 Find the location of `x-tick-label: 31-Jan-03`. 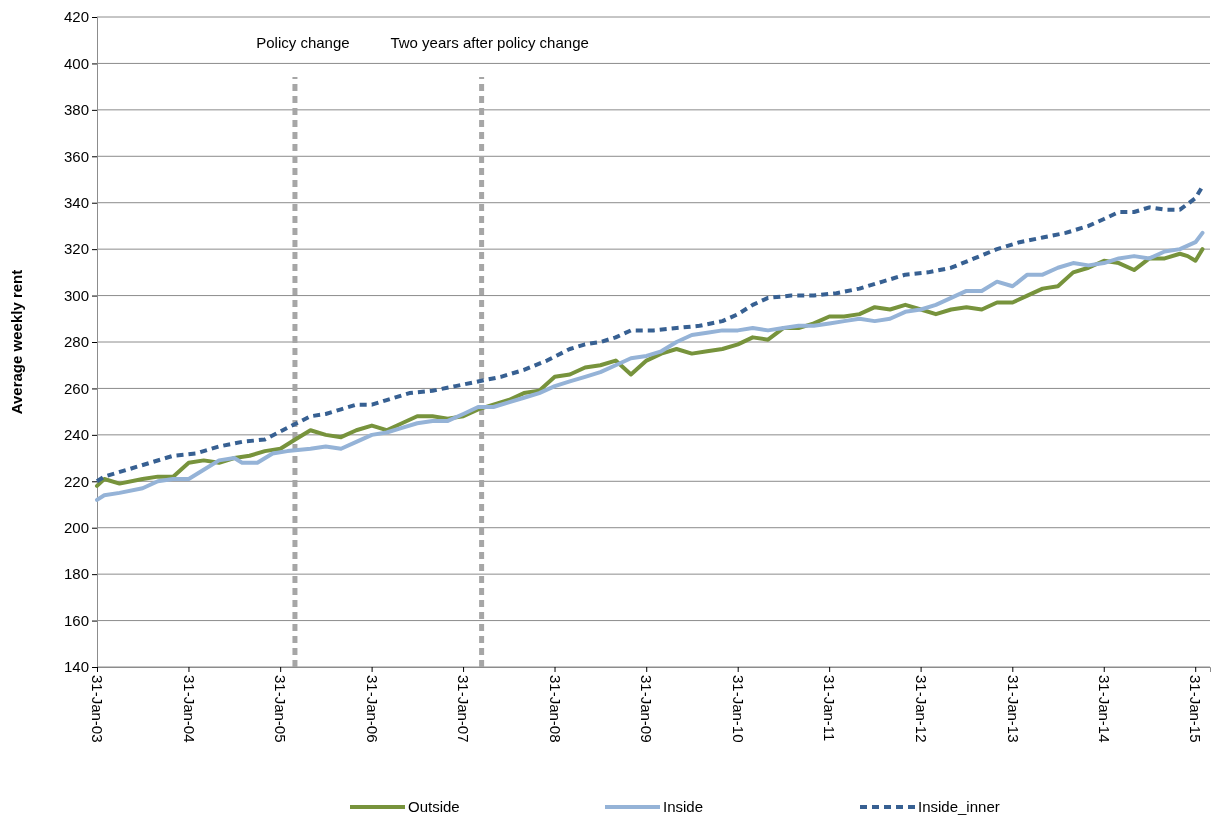

x-tick-label: 31-Jan-03 is located at coordinates (98, 709).